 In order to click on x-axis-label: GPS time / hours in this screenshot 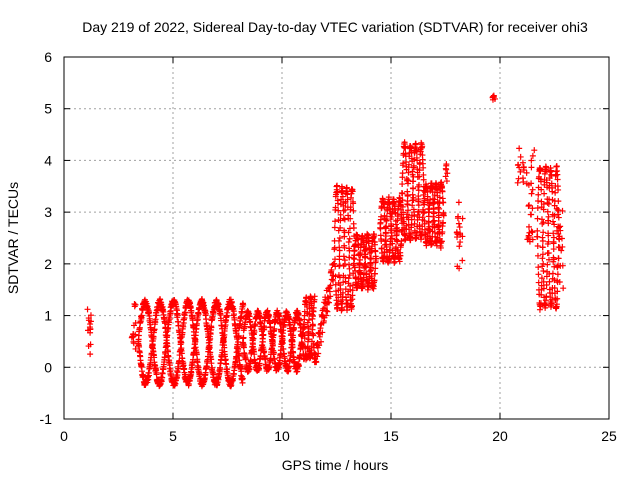, I will do `click(335, 465)`.